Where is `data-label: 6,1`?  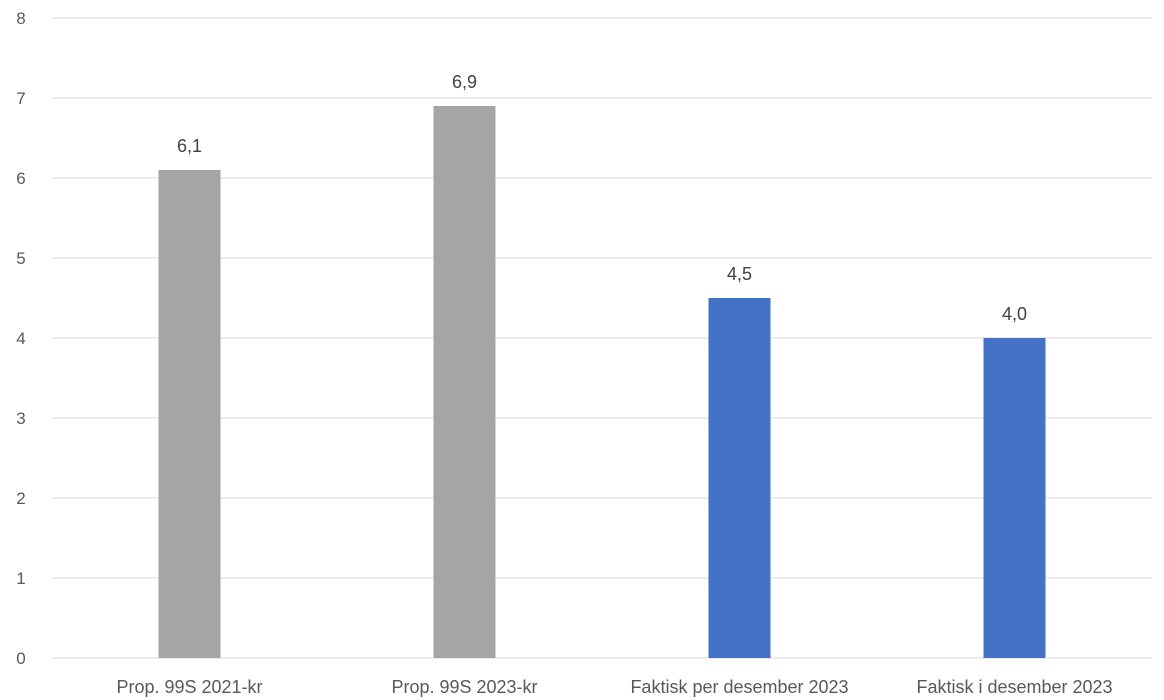 data-label: 6,1 is located at coordinates (189, 146).